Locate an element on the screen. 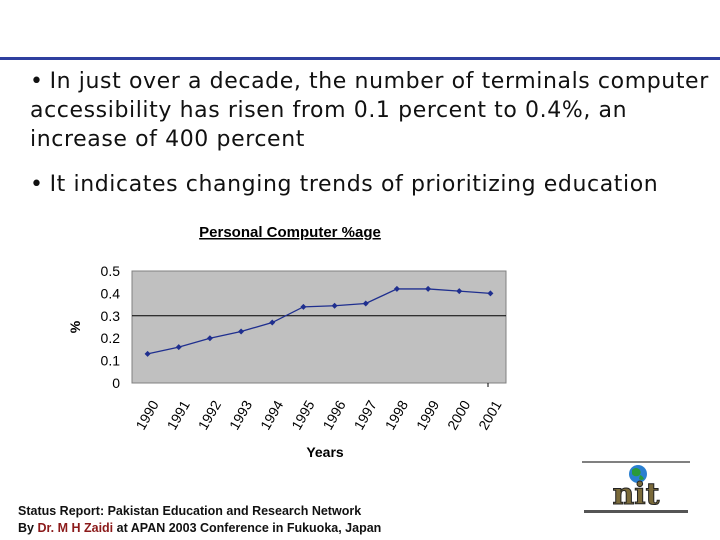 The image size is (720, 540). logo-text: nit is located at coordinates (635, 494).